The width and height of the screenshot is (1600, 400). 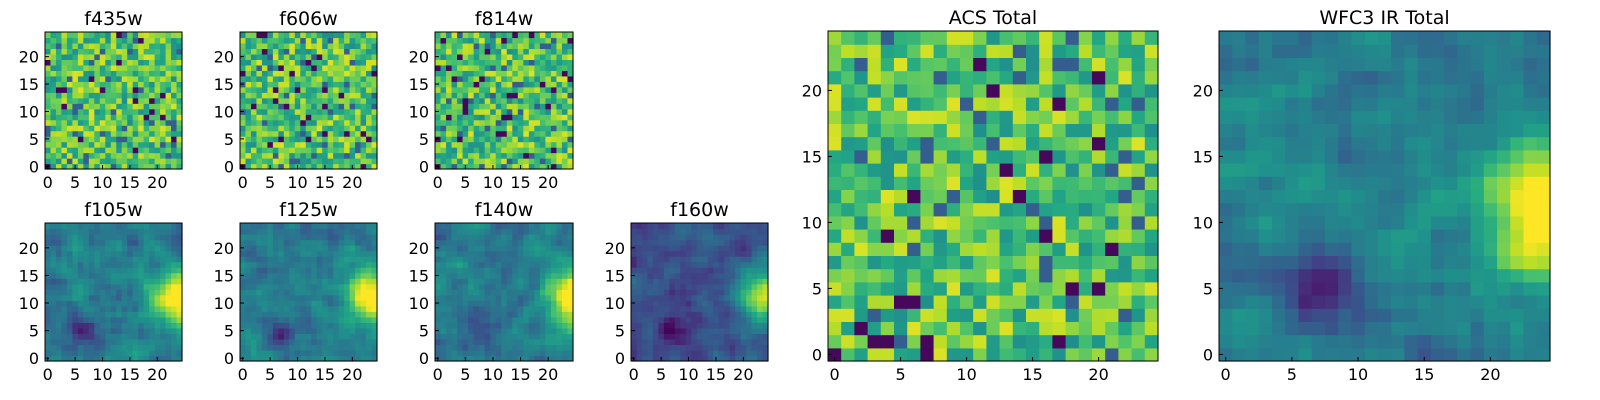 I want to click on f125w-xtick-label: 5, so click(x=270, y=374).